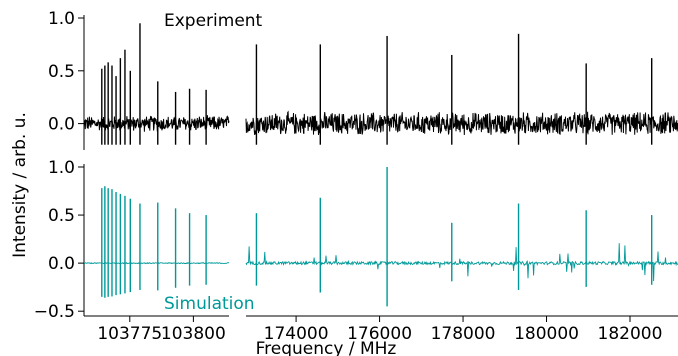 This screenshot has width=678, height=356. What do you see at coordinates (463, 334) in the screenshot?
I see `x-tick-label: 178000` at bounding box center [463, 334].